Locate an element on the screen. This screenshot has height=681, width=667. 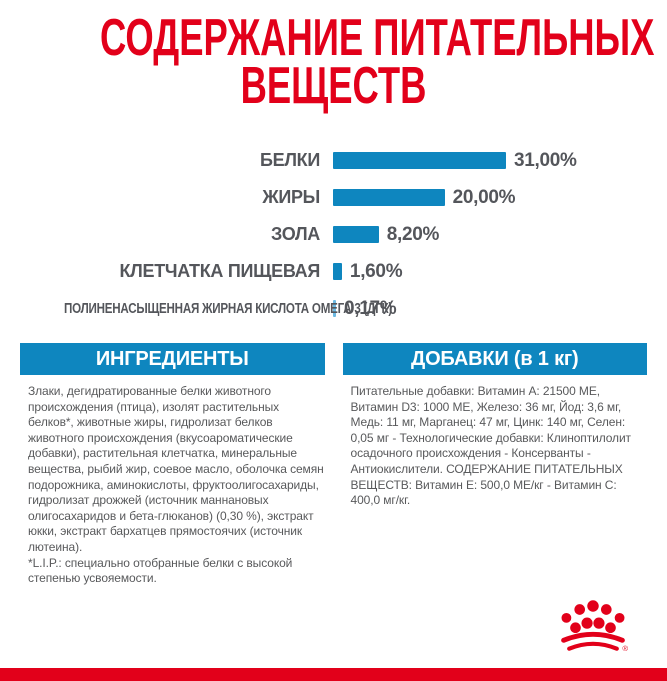
page-title-line2: ВЕЩЕСТВ is located at coordinates (333, 86).